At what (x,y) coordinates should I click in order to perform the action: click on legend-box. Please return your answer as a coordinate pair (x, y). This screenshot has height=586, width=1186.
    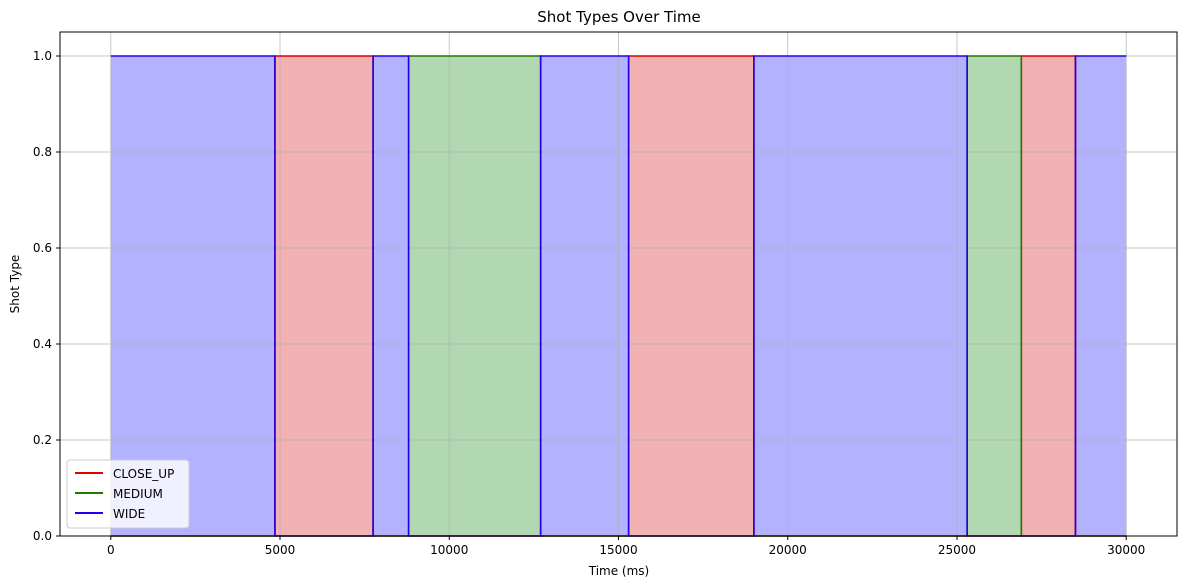
    Looking at the image, I should click on (128, 494).